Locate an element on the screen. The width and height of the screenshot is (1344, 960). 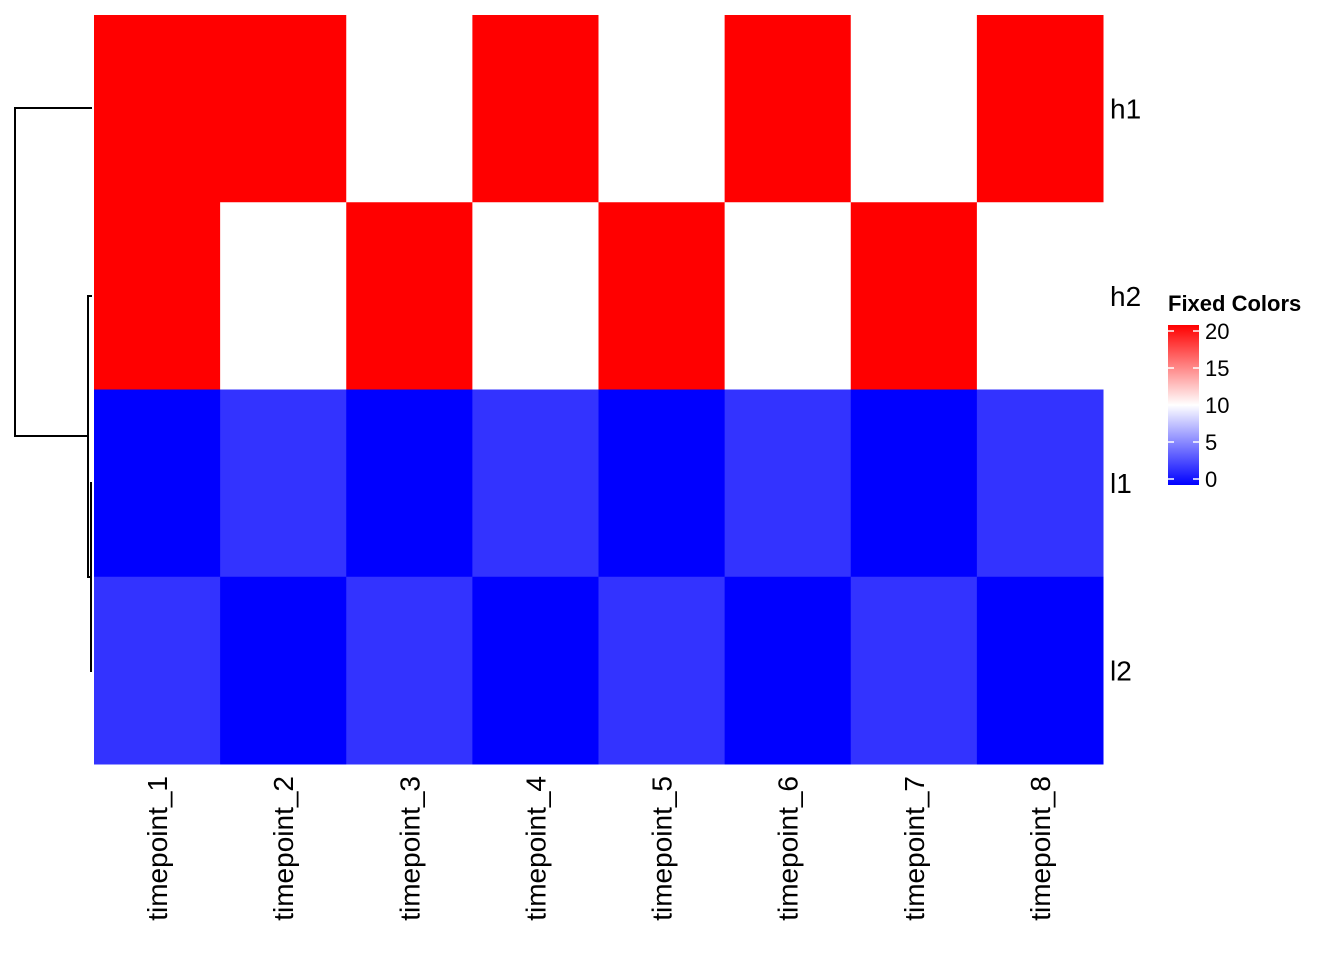
column-label: timepoint_2 is located at coordinates (283, 848).